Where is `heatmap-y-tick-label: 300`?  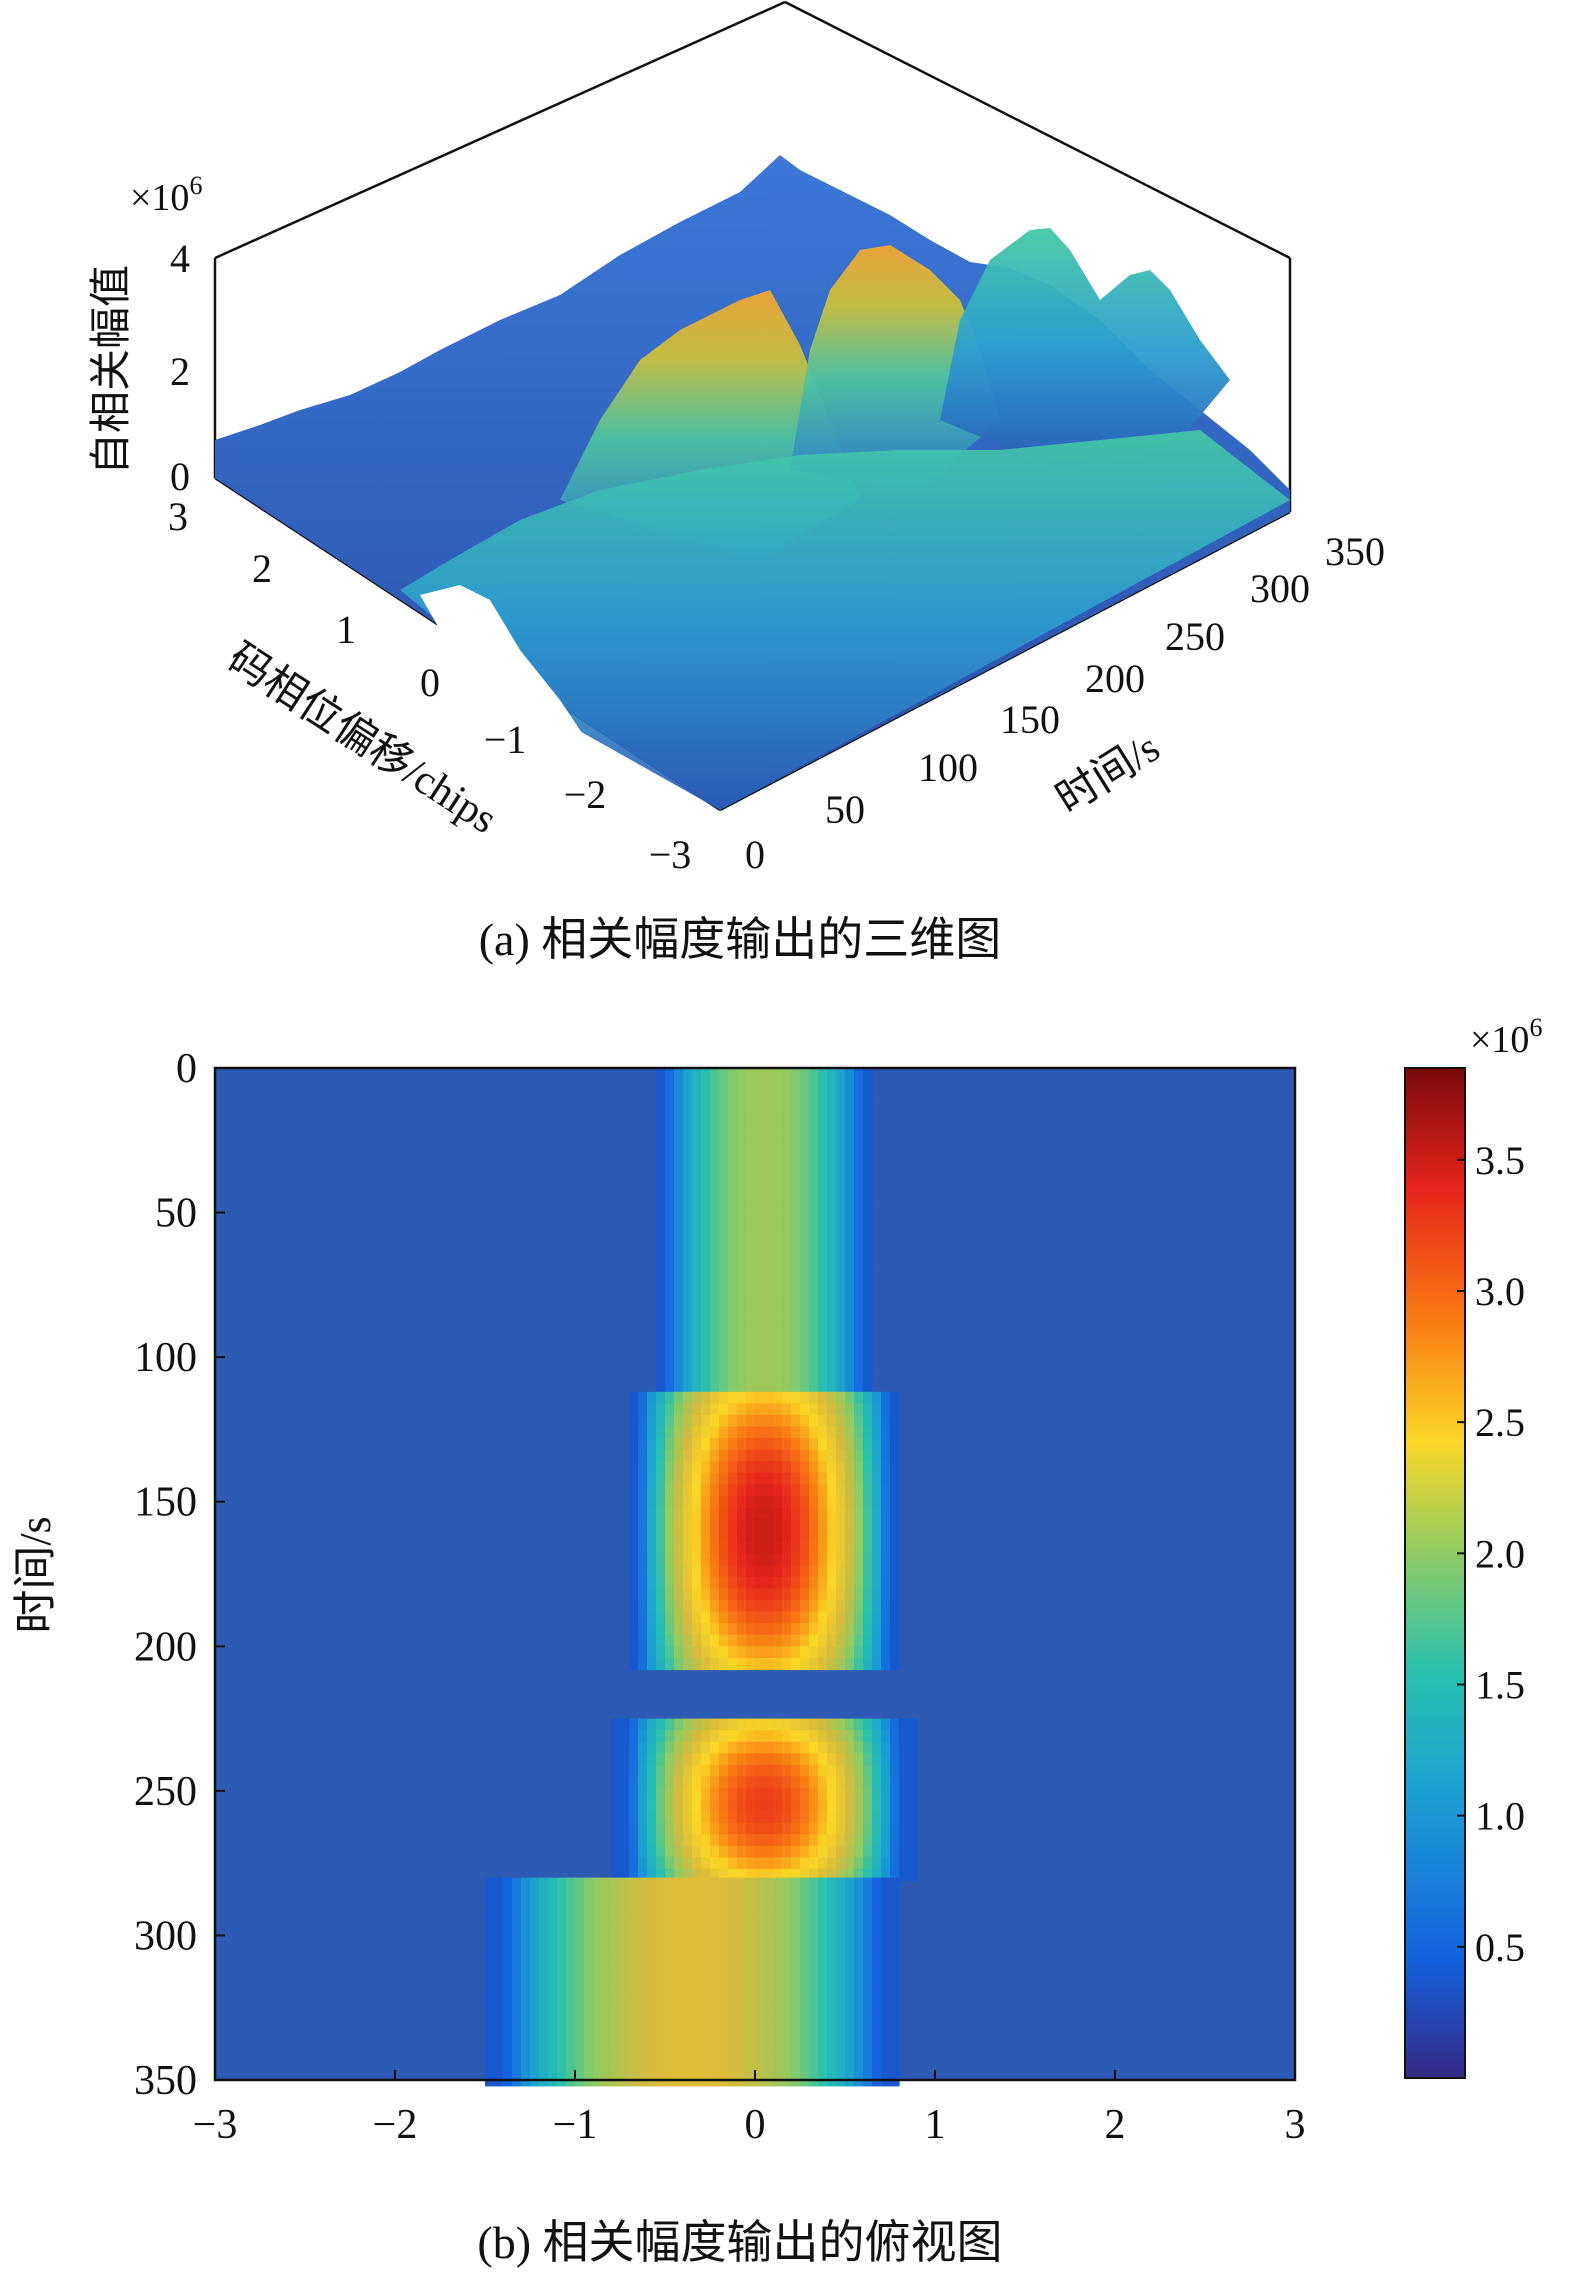
heatmap-y-tick-label: 300 is located at coordinates (165, 1936).